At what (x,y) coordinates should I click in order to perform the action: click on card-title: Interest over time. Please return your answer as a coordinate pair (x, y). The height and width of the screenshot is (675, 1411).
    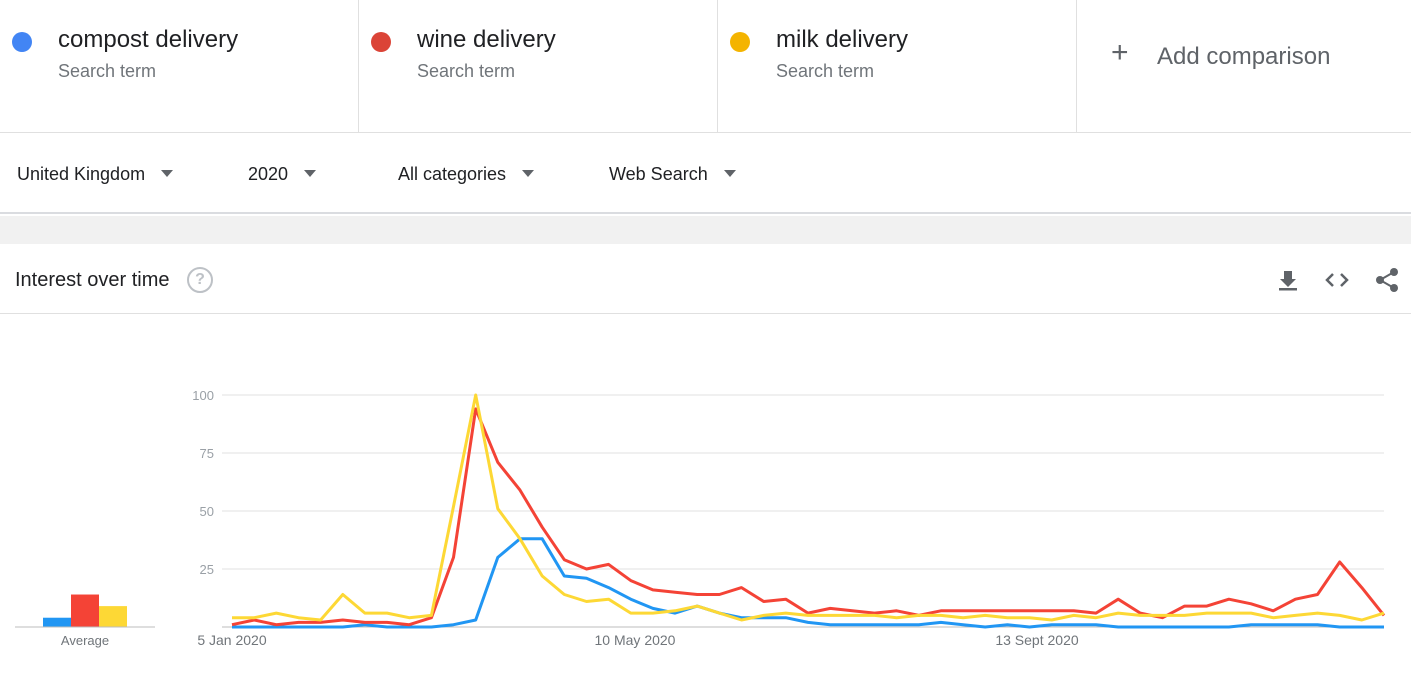
    Looking at the image, I should click on (92, 280).